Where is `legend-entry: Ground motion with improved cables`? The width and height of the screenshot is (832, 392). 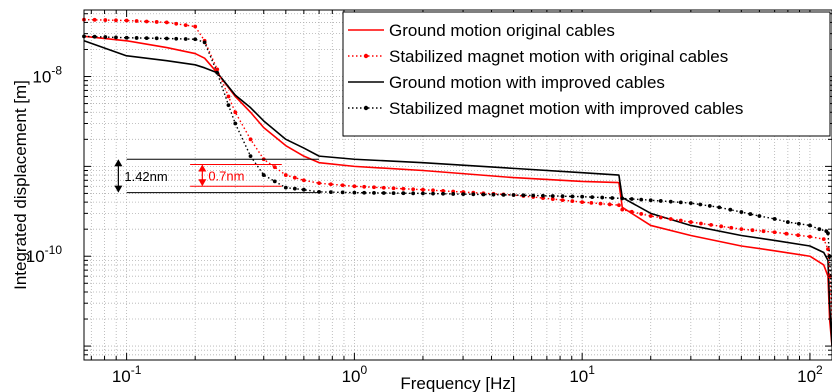
legend-entry: Ground motion with improved cables is located at coordinates (506, 82).